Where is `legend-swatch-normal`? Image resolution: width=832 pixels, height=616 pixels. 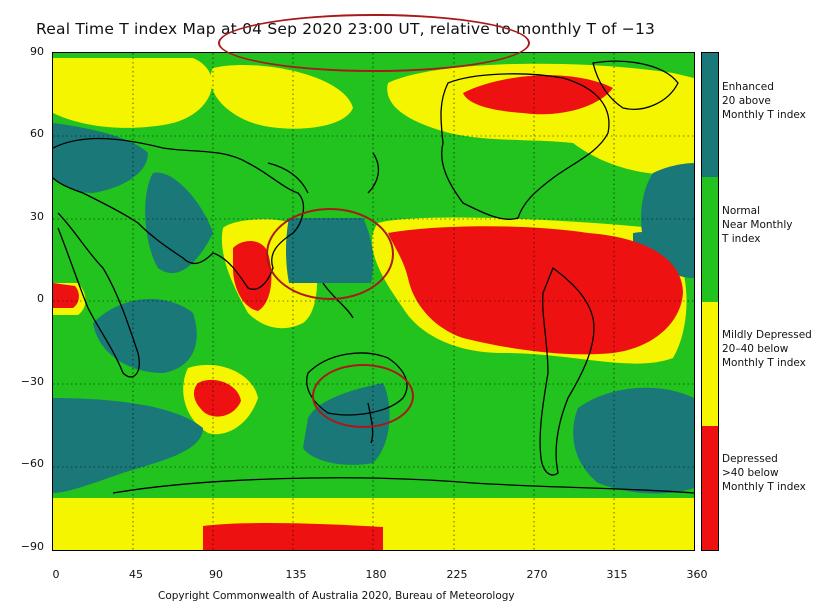
legend-swatch-normal is located at coordinates (710, 239).